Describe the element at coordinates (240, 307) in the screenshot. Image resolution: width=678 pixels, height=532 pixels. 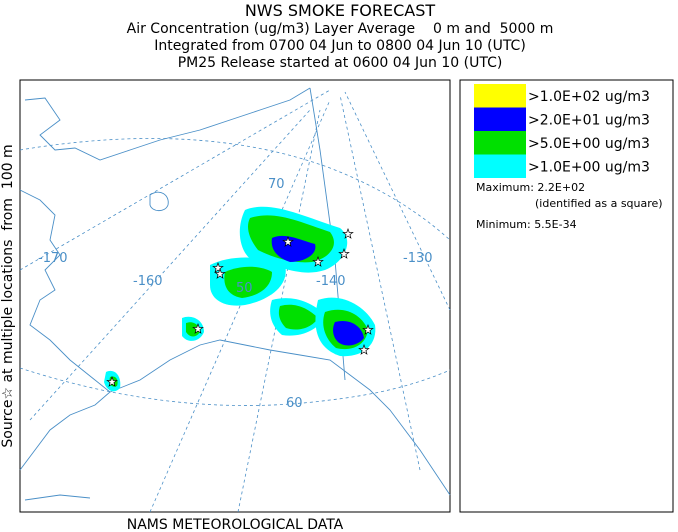
I see `sources` at that location.